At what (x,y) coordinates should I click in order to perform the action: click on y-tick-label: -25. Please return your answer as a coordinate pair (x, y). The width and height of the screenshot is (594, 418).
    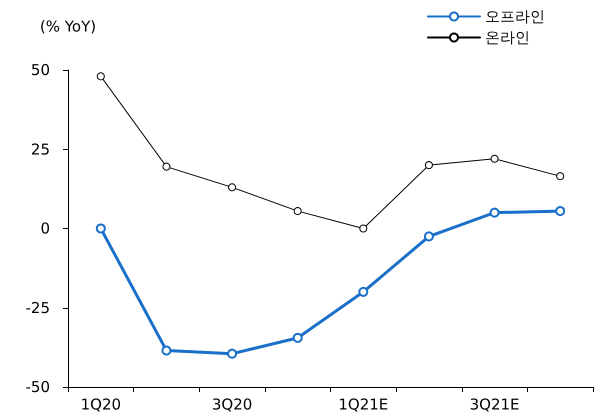
    Looking at the image, I should click on (38, 307).